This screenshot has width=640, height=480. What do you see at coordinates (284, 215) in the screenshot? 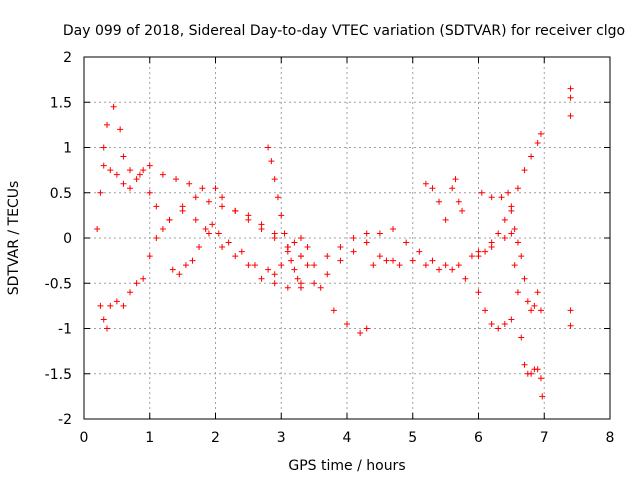
I see `series-track-e` at bounding box center [284, 215].